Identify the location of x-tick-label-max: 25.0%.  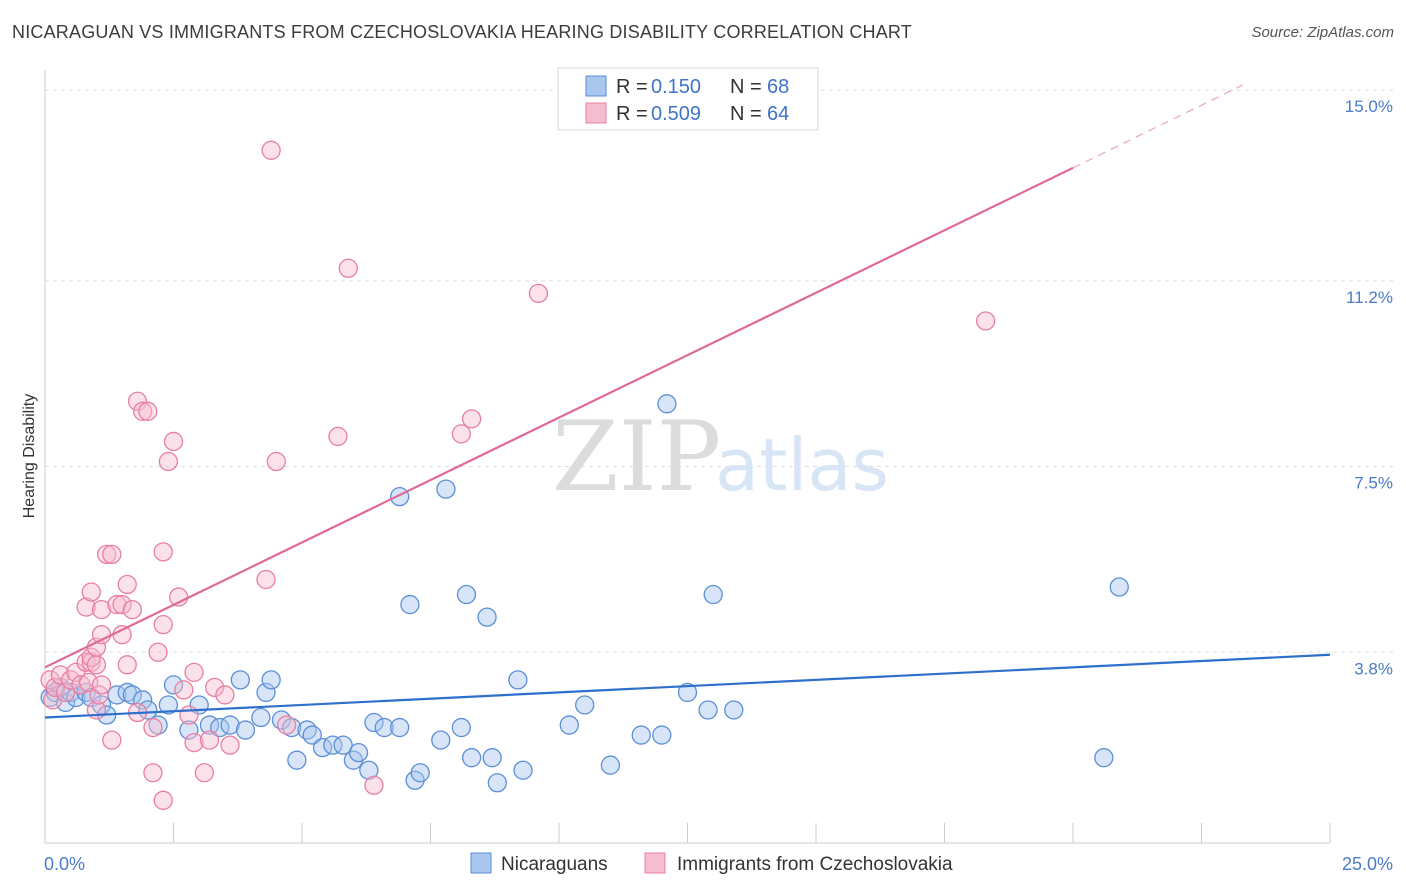
(1367, 864).